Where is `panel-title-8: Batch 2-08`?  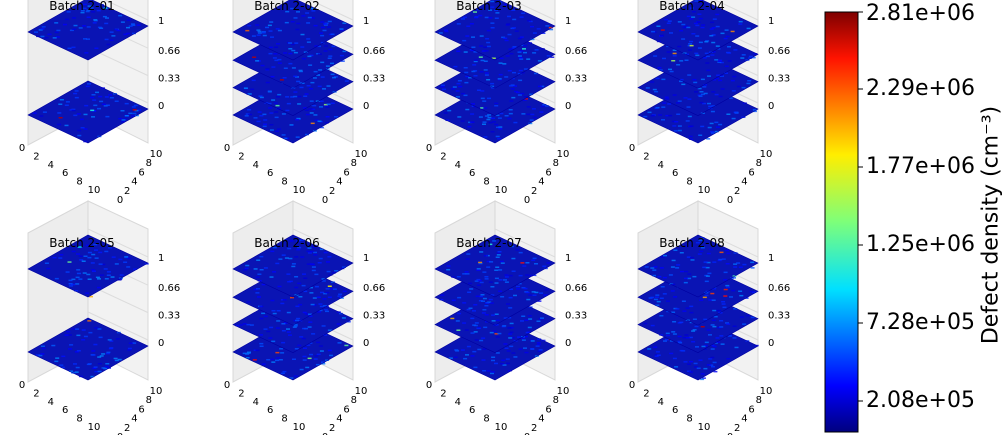 panel-title-8: Batch 2-08 is located at coordinates (692, 243).